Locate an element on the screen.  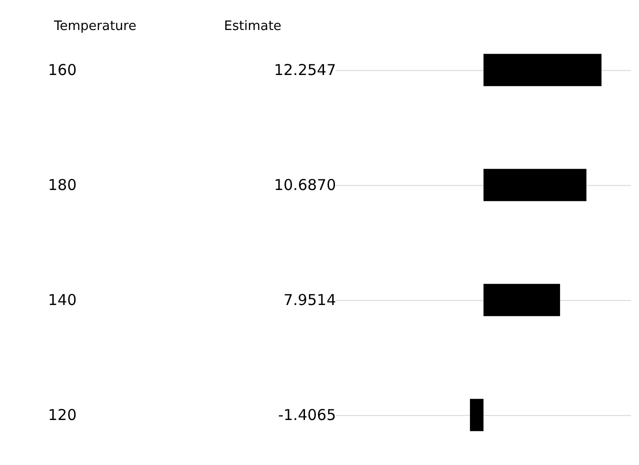
y-axis-title: Temperature is located at coordinates (94, 26).